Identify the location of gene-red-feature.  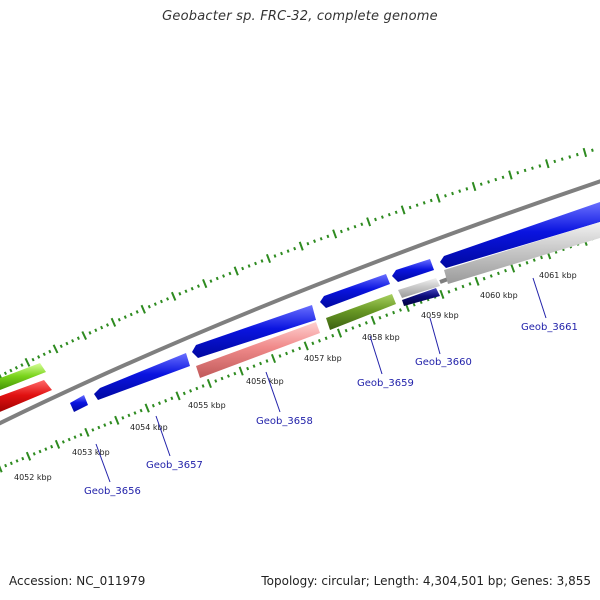
(26, 397).